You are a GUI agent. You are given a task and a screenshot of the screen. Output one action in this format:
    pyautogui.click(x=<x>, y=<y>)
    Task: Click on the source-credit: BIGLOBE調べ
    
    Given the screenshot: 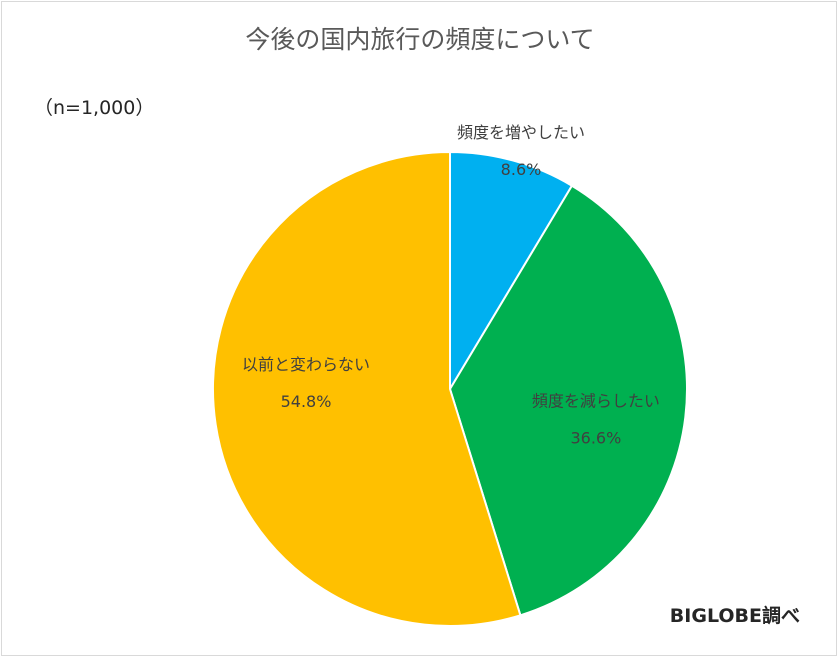 What is the action you would take?
    pyautogui.click(x=734, y=616)
    